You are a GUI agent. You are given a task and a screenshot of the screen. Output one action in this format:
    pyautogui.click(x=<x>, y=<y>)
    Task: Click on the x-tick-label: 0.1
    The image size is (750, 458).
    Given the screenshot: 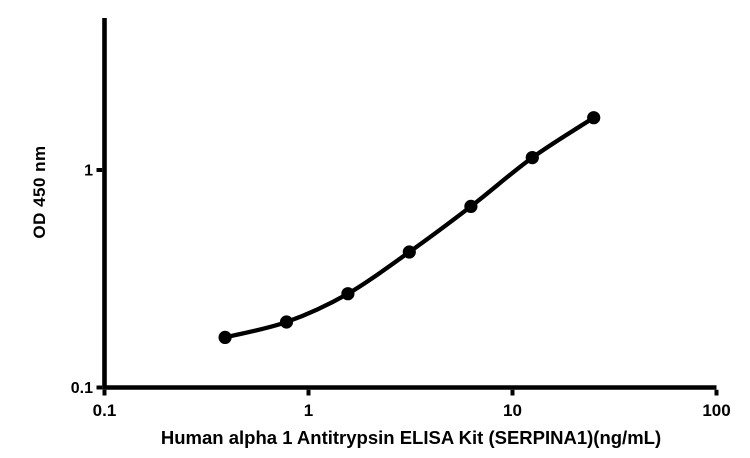 What is the action you would take?
    pyautogui.click(x=105, y=410)
    